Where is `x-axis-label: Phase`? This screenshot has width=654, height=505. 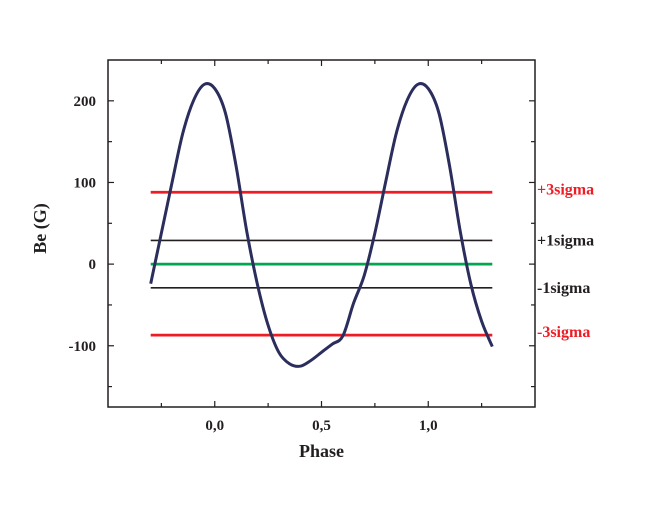 x-axis-label: Phase is located at coordinates (321, 451).